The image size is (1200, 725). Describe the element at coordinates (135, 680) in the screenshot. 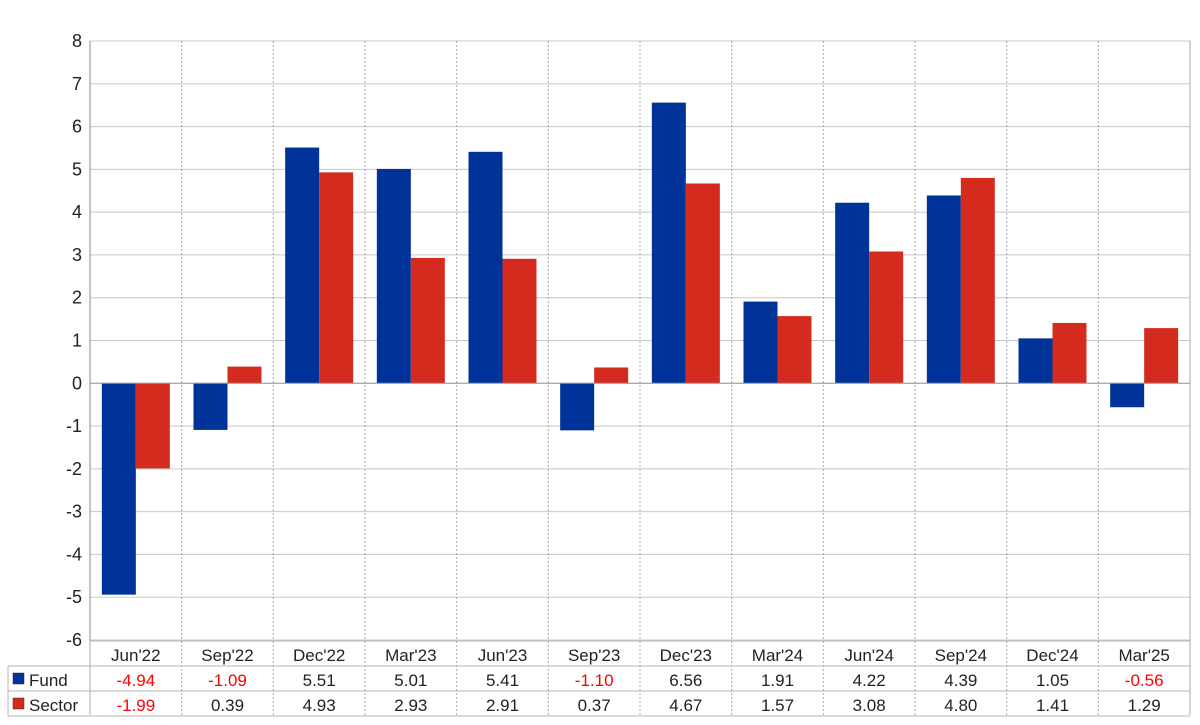

I see `data-label-fund: -4.94` at that location.